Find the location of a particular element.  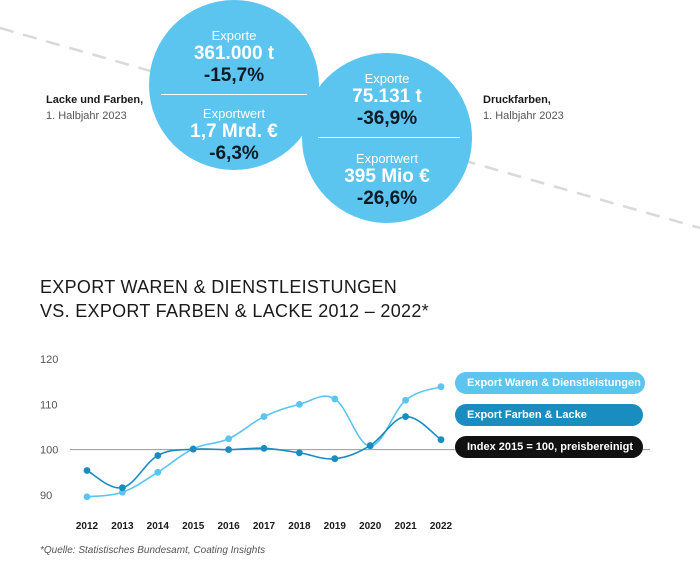

chart-title-line2: VS. EXPORT FARBEN & LACKE 2012 – 2022* is located at coordinates (234, 311).